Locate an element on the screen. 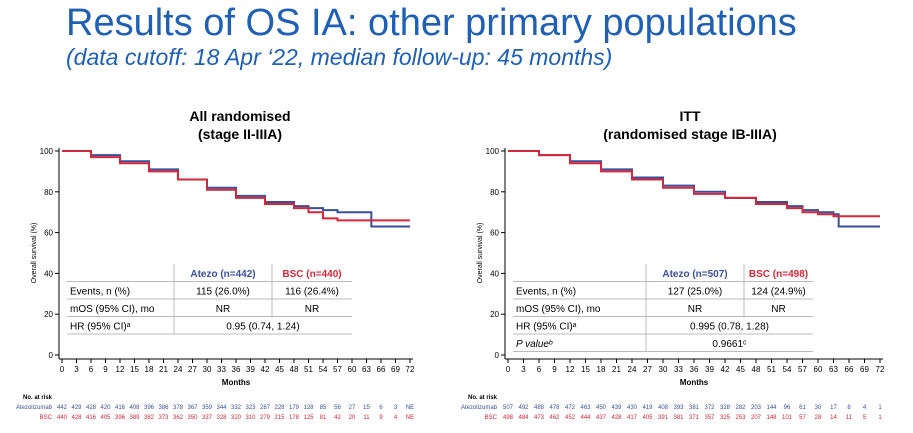 Image resolution: width=913 pixels, height=433 pixels. x-tick-label: 57 is located at coordinates (802, 369).